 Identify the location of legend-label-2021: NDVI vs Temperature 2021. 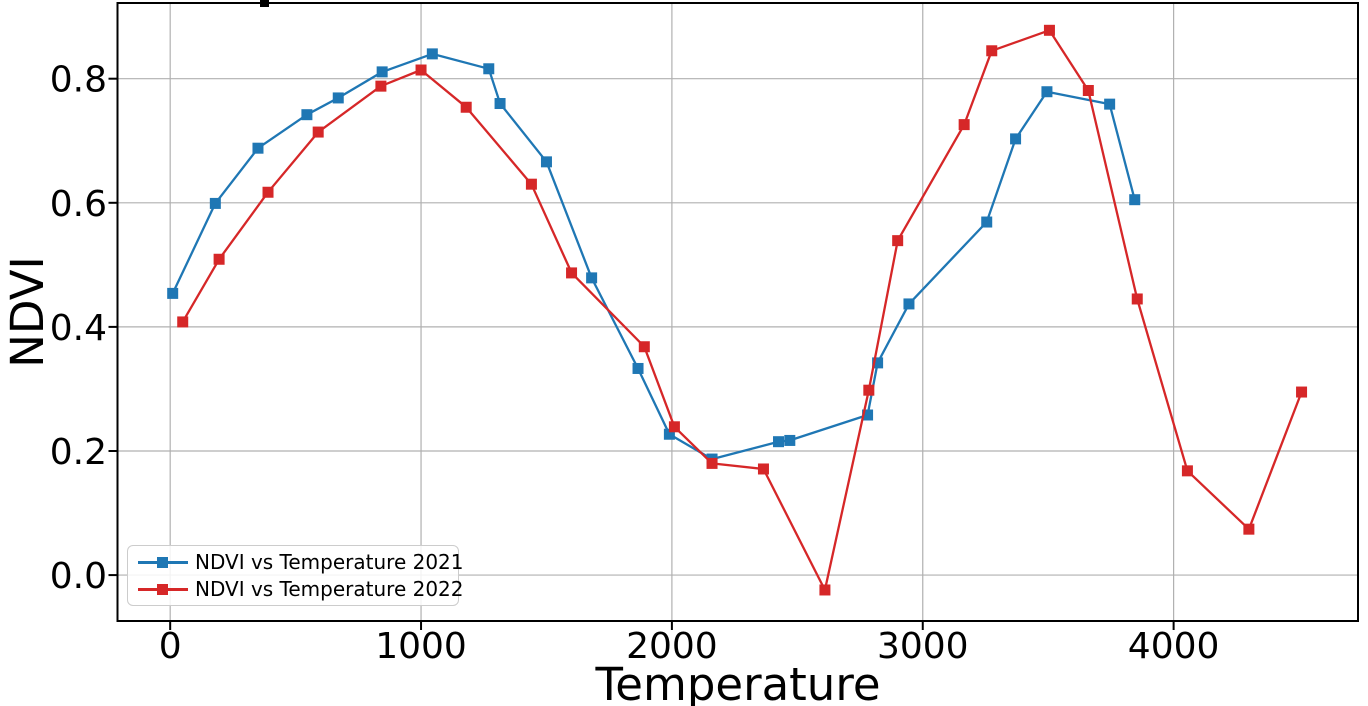
(329, 562).